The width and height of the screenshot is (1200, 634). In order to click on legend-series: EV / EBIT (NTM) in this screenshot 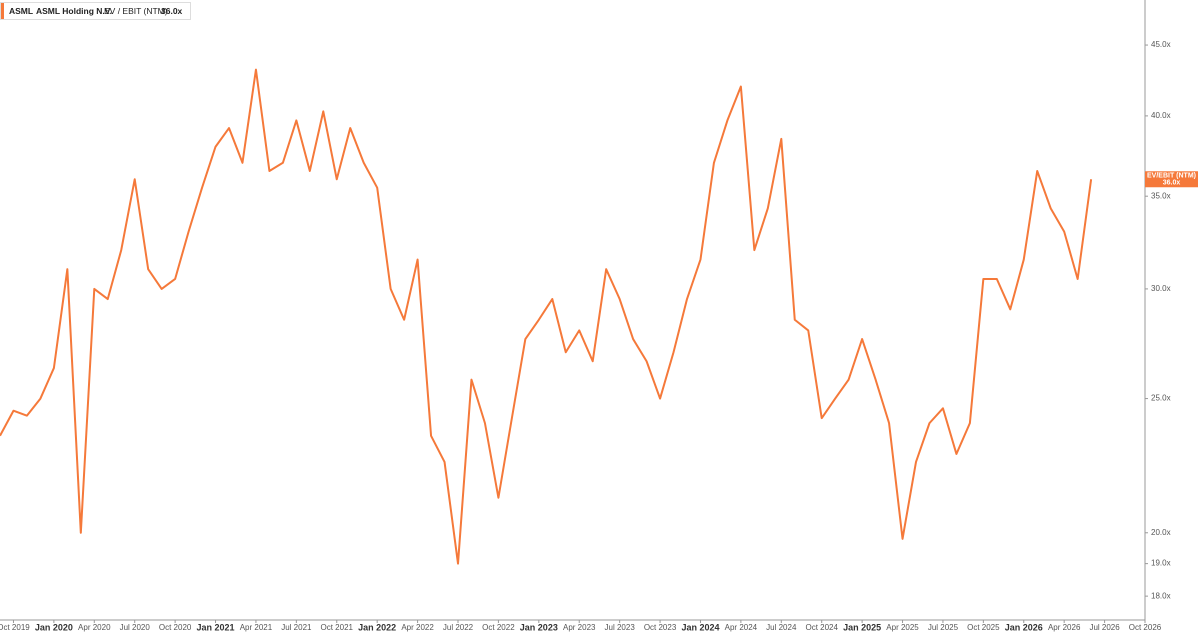, I will do `click(136, 11)`.